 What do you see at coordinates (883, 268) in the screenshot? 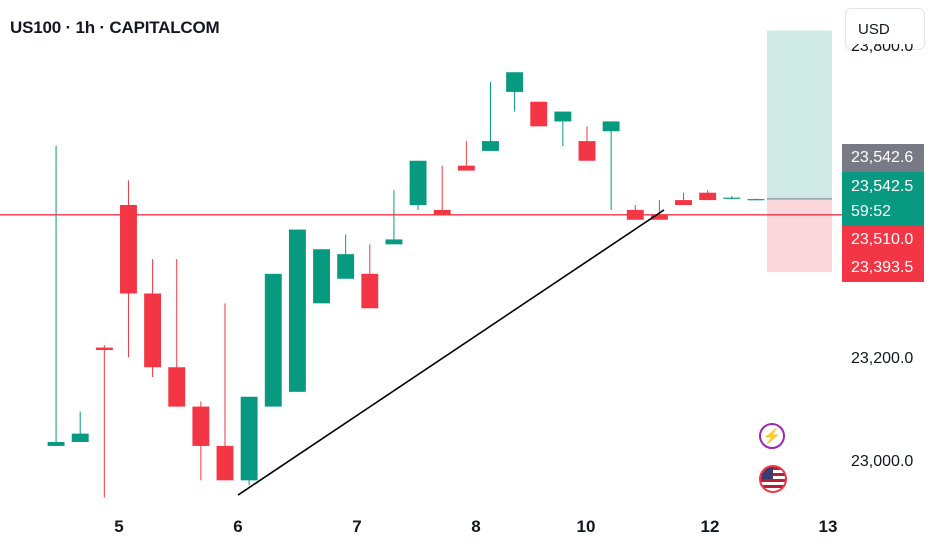
I see `stop-loss-tag: 23,393.5` at bounding box center [883, 268].